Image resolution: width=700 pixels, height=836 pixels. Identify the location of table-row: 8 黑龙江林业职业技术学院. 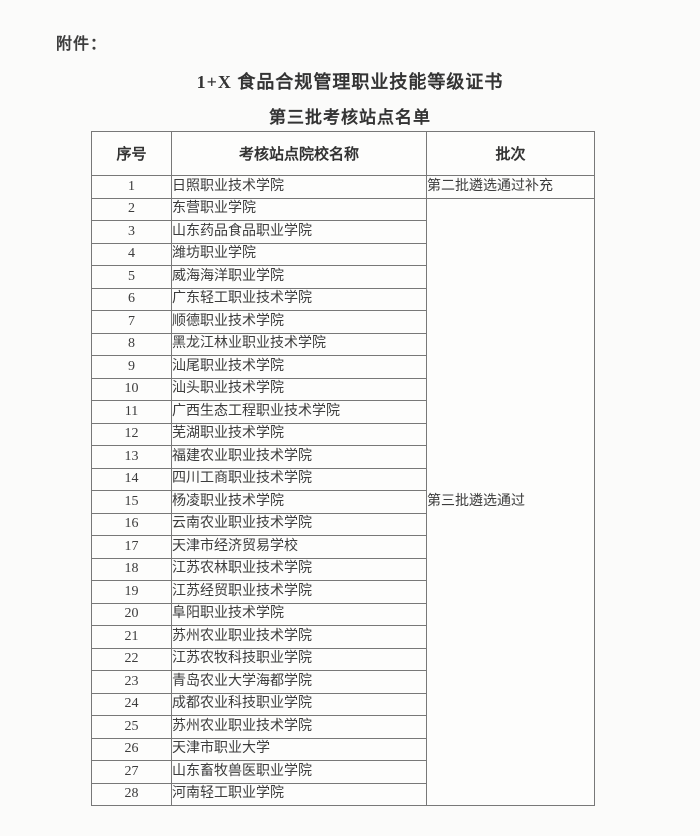
(343, 344).